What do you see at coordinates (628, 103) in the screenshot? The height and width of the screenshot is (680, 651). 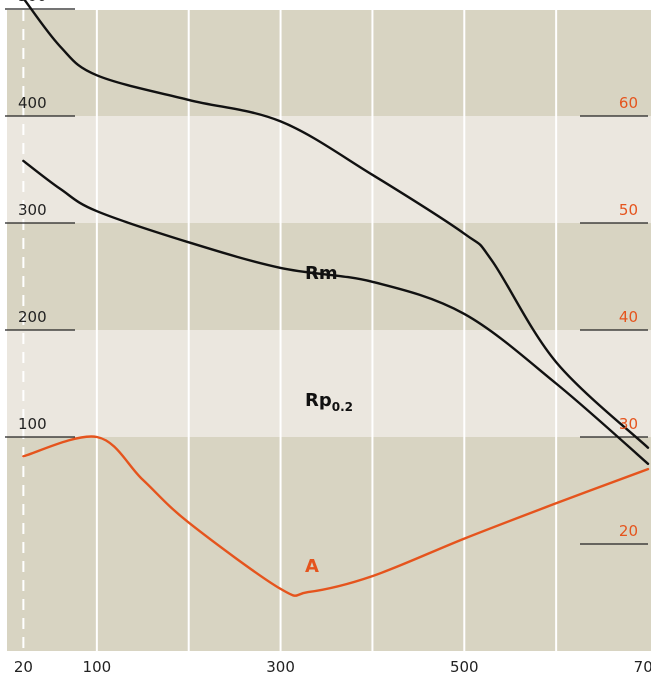 I see `y-right-tick-label: 60` at bounding box center [628, 103].